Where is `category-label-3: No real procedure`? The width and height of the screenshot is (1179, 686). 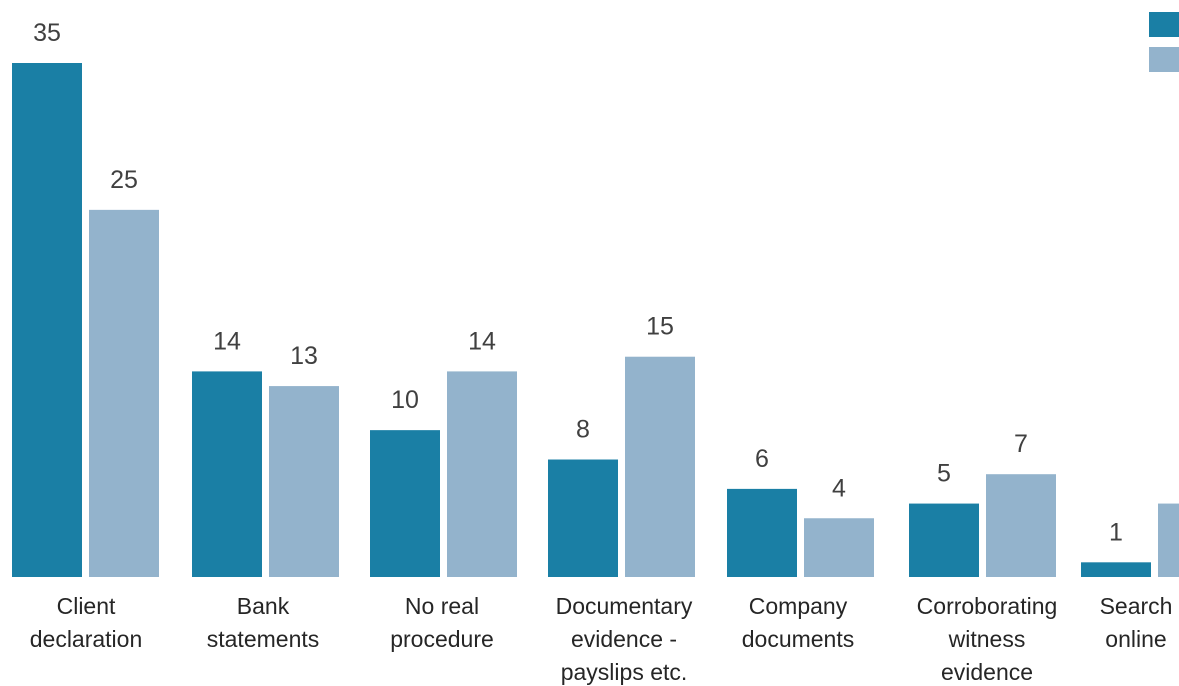 category-label-3: No real procedure is located at coordinates (442, 622).